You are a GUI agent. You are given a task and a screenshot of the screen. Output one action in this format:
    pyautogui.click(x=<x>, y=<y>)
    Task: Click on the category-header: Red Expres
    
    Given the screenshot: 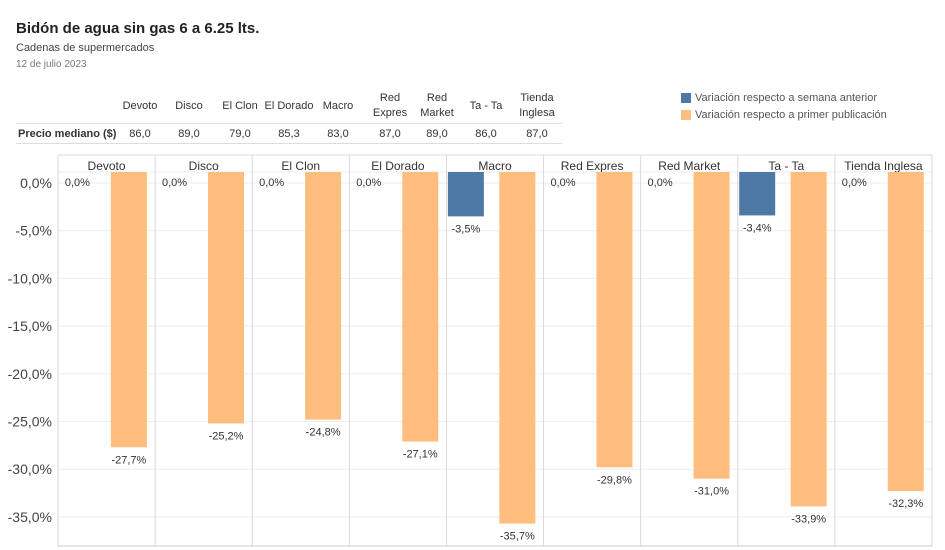 What is the action you would take?
    pyautogui.click(x=592, y=166)
    